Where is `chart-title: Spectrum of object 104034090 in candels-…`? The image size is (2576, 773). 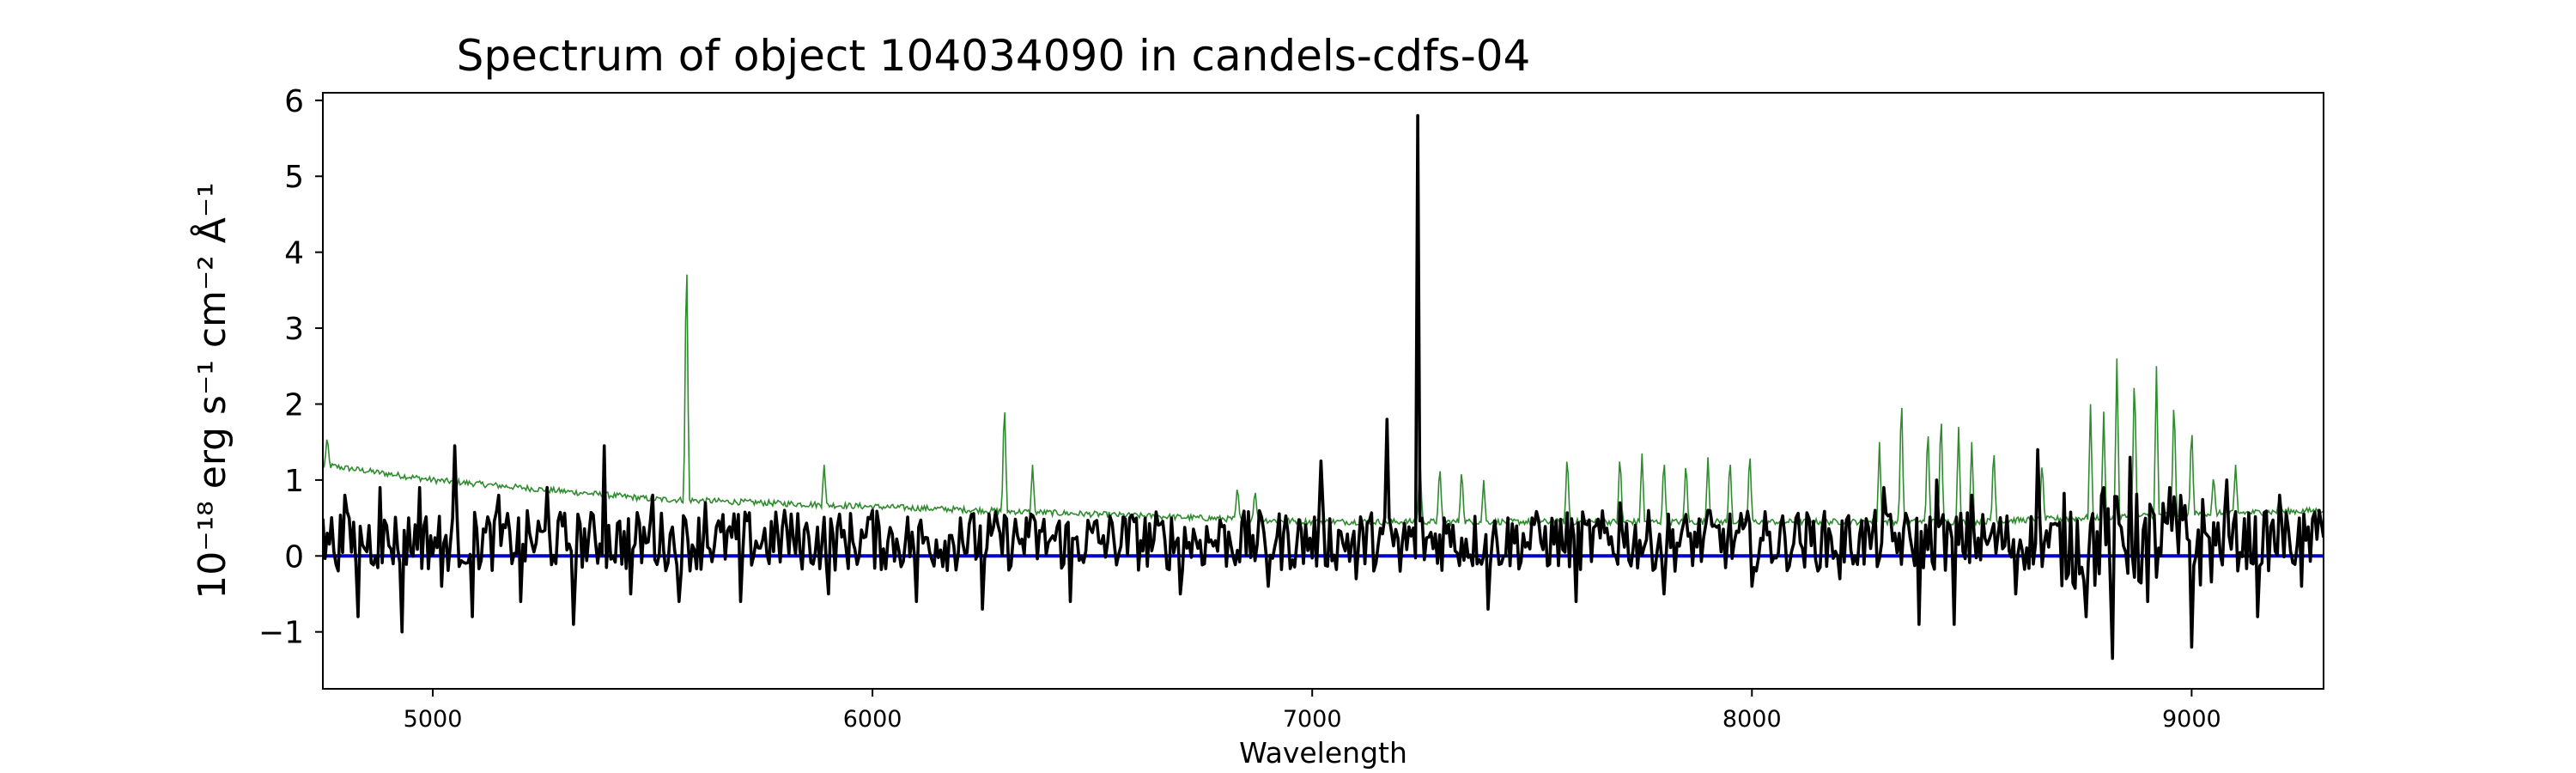
chart-title: Spectrum of object 104034090 in candels-… is located at coordinates (994, 56).